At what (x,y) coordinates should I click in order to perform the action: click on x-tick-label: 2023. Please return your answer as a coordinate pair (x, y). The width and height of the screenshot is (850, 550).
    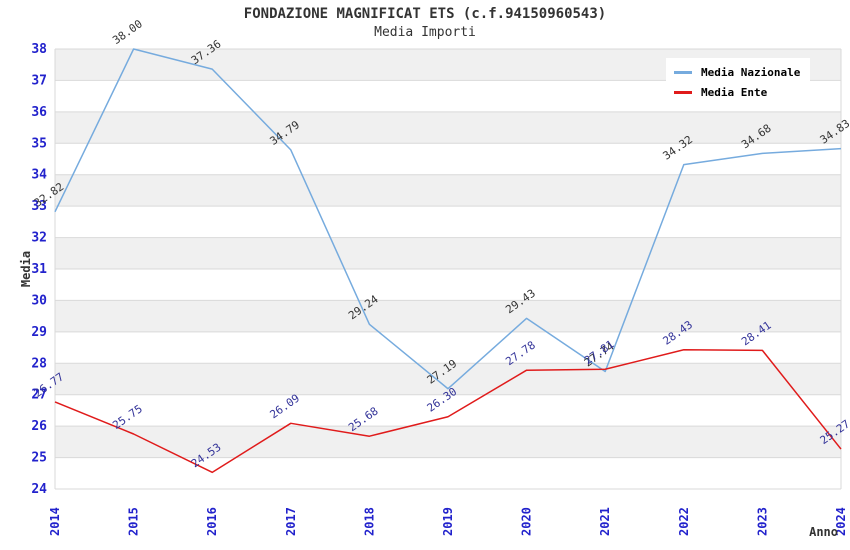
    Looking at the image, I should click on (762, 521).